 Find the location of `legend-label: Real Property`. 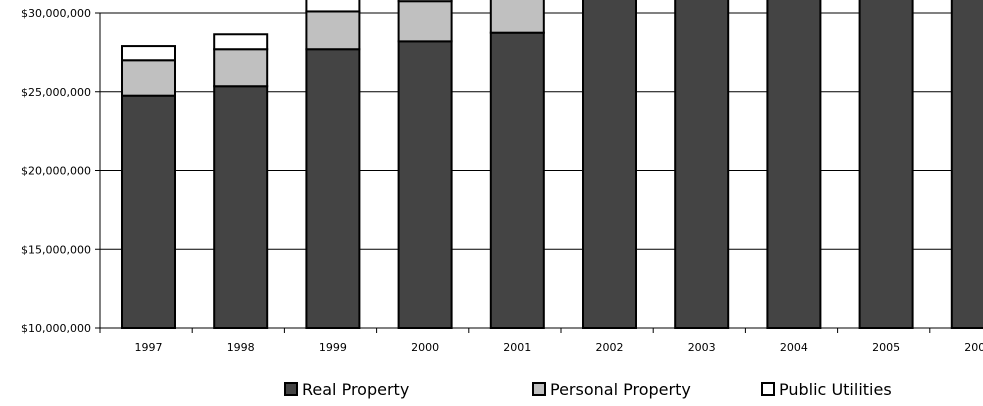

legend-label: Real Property is located at coordinates (355, 389).